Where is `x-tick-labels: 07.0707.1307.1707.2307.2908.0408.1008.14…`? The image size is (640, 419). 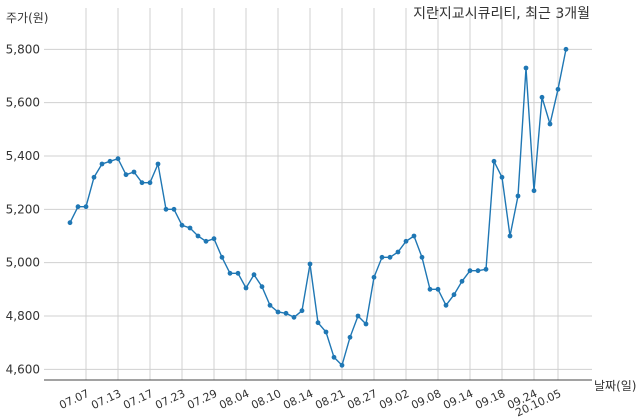 x-tick-labels: 07.0707.1307.1707.2307.2908.0408.1008.14… is located at coordinates (310, 403).